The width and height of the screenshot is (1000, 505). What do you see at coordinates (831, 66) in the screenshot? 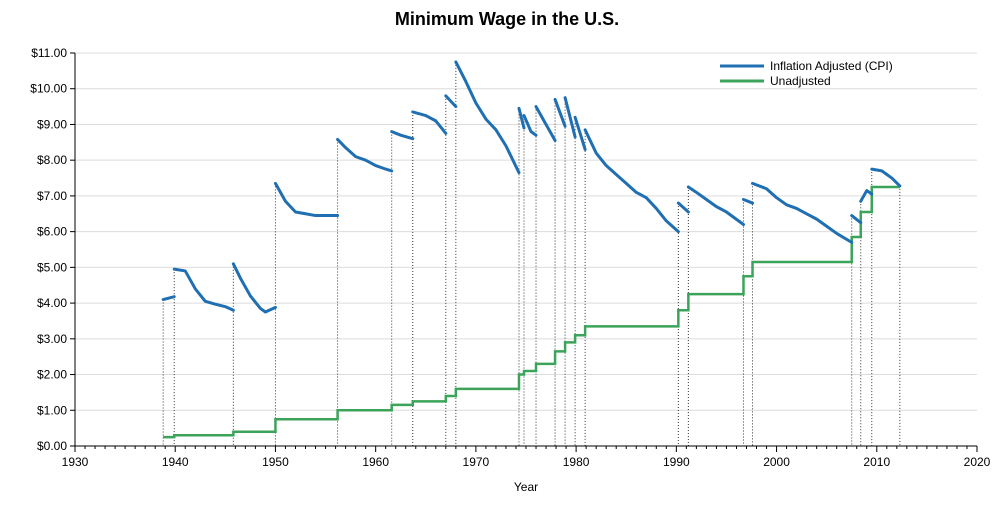
I see `legend-label: Inflation Adjusted (CPI)` at bounding box center [831, 66].